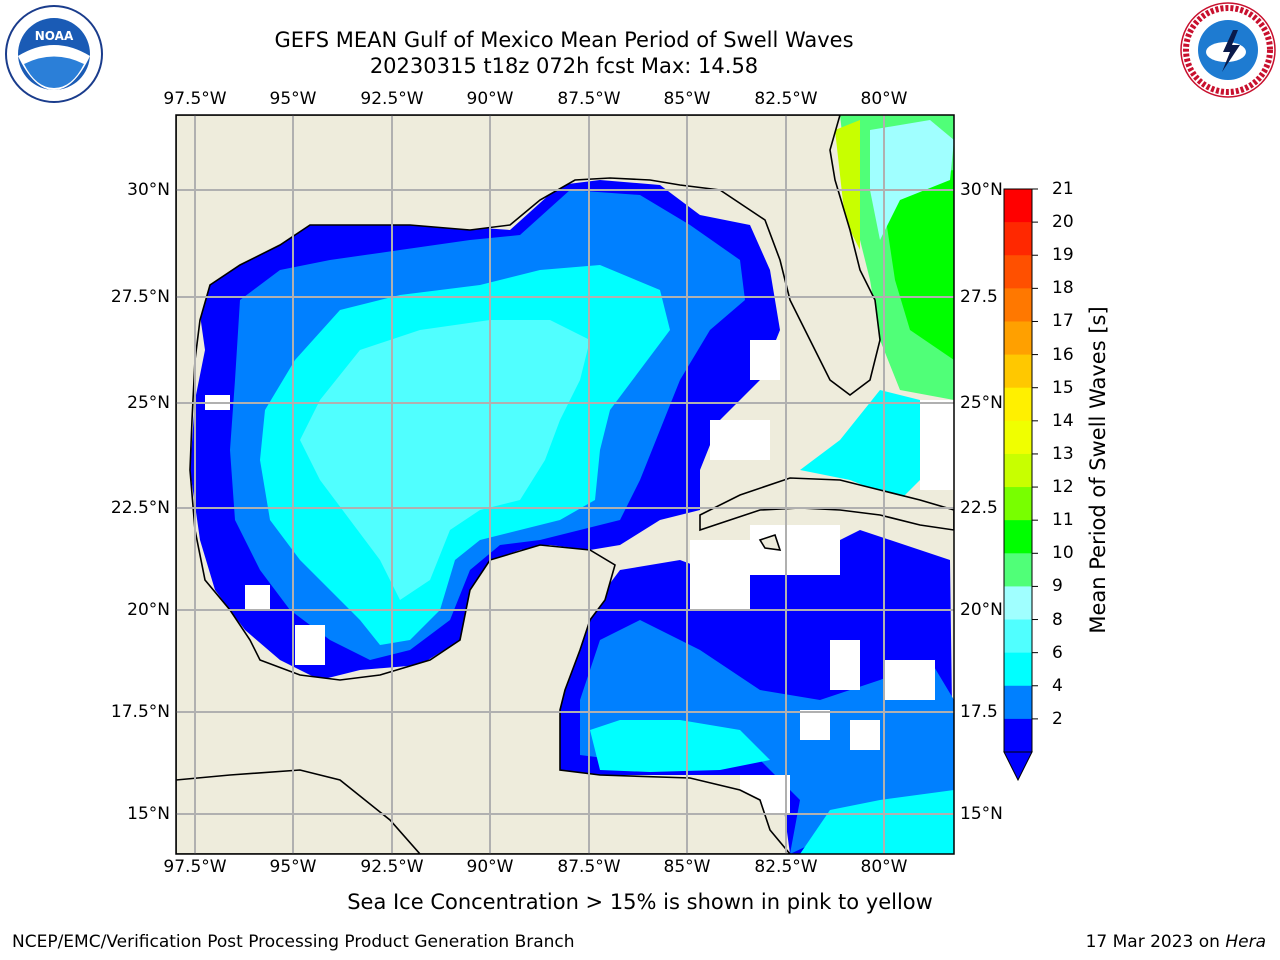  What do you see at coordinates (1018, 766) in the screenshot?
I see `colorbar-extend-arrow` at bounding box center [1018, 766].